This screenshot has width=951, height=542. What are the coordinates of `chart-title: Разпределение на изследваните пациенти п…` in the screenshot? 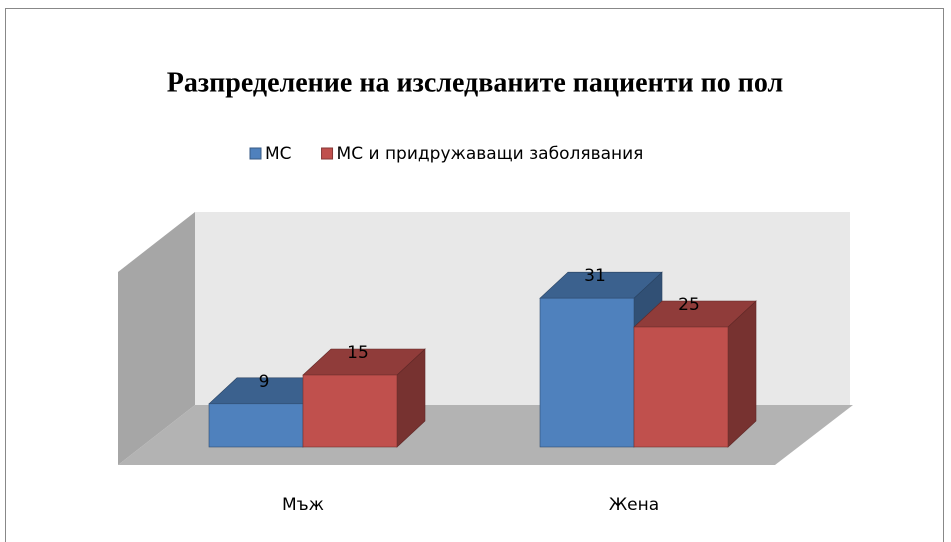 It's located at (475, 82).